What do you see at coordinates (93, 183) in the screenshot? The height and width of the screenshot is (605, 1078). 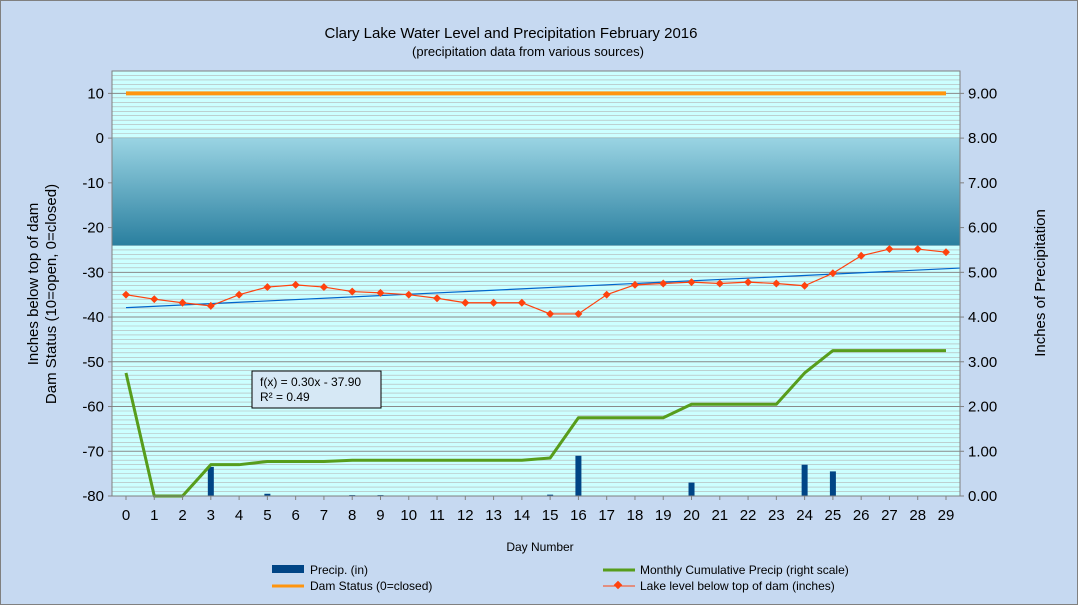 I see `y-left-tick-label: -10` at bounding box center [93, 183].